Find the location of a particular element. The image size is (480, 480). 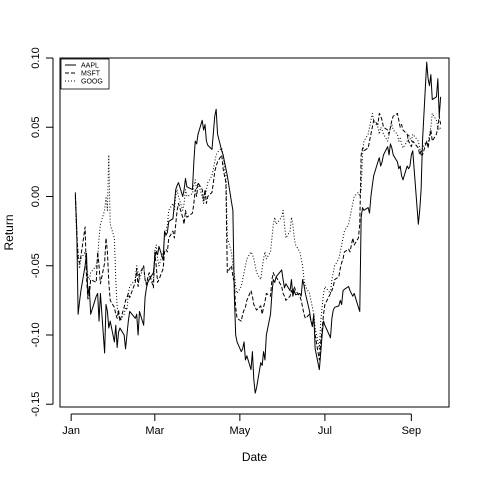

x-axis: Jan Mar May Jul Sep is located at coordinates (242, 425).